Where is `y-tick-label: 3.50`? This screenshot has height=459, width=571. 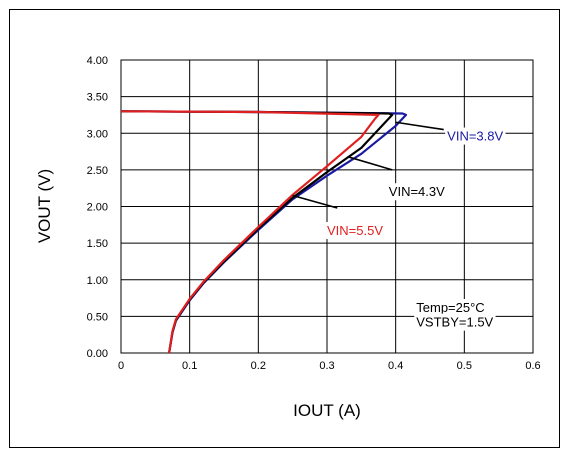
y-tick-label: 3.50 is located at coordinates (97, 98).